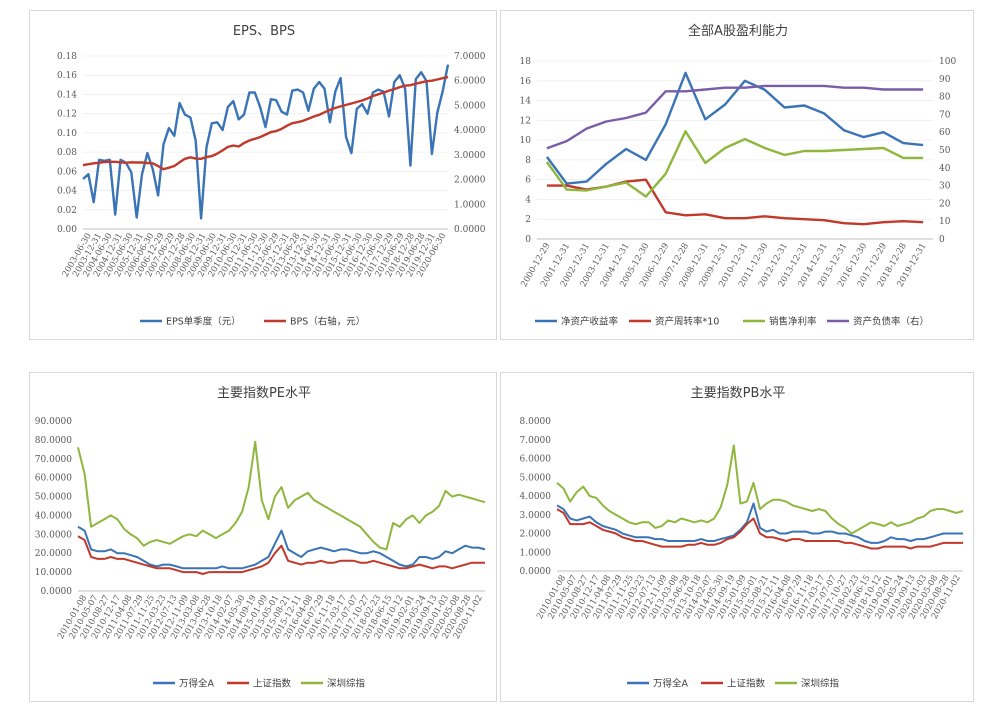 Image resolution: width=1000 pixels, height=714 pixels. Describe the element at coordinates (536, 478) in the screenshot. I see `y-left-tick-label: 5.0000` at that location.